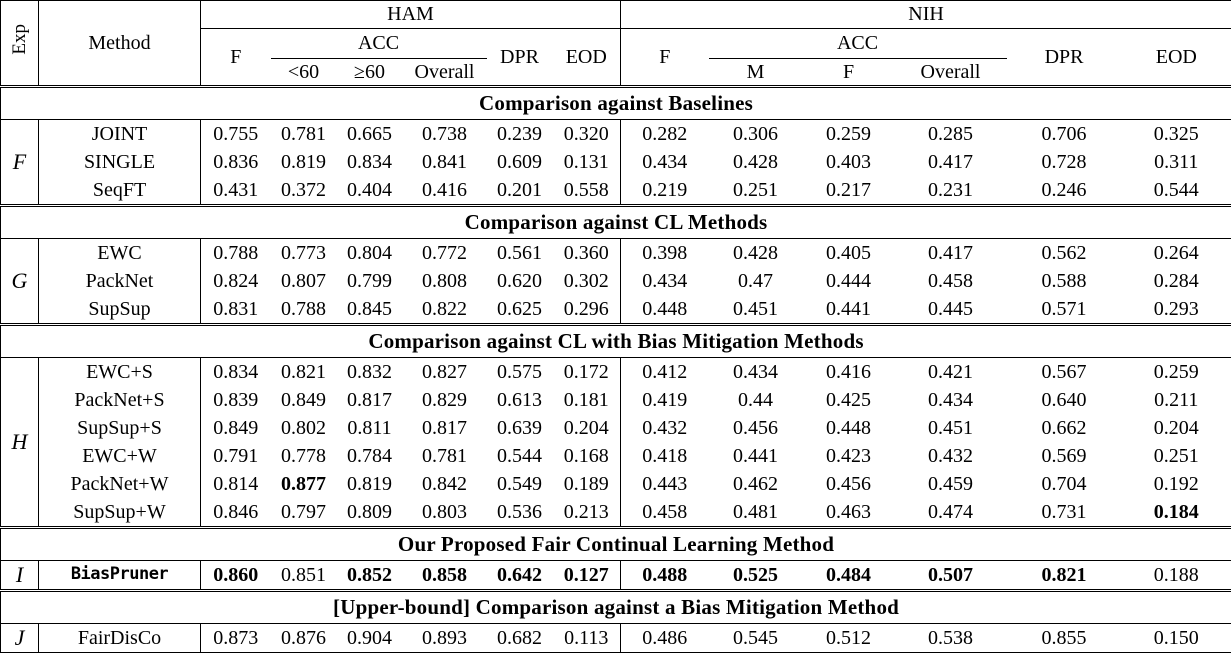 This screenshot has width=1231, height=653. Describe the element at coordinates (951, 638) in the screenshot. I see `value-cell: 0.538` at that location.